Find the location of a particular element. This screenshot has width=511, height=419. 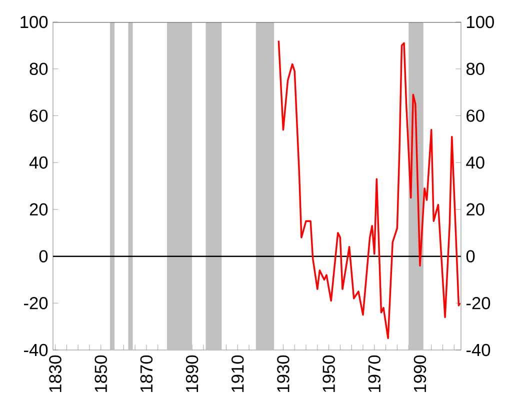

y-tick-label: 20 is located at coordinates (39, 209).